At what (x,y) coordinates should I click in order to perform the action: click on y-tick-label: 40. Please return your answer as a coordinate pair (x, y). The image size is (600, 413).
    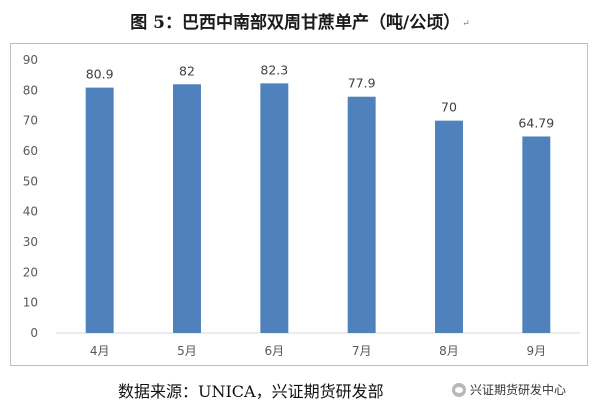
    Looking at the image, I should click on (30, 212).